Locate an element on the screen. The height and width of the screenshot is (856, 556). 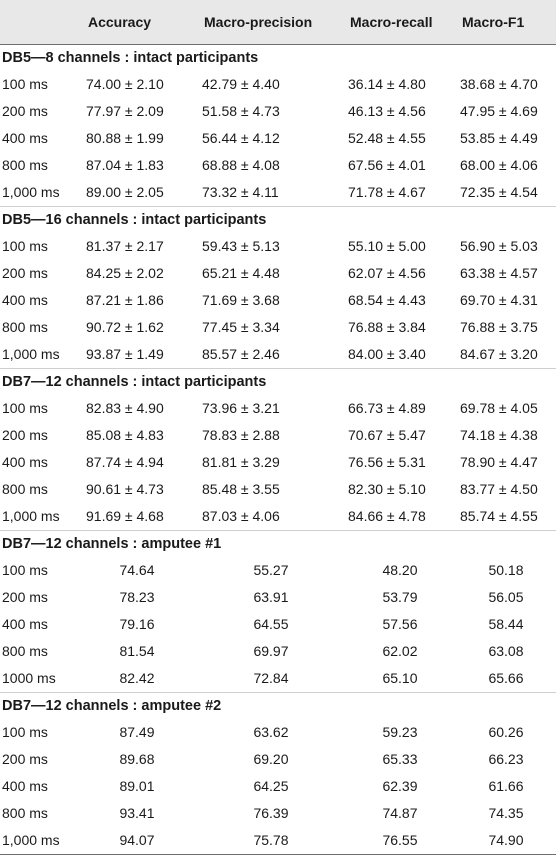
cell-macro-recall: 62.07 ± 4.56 is located at coordinates (387, 273).